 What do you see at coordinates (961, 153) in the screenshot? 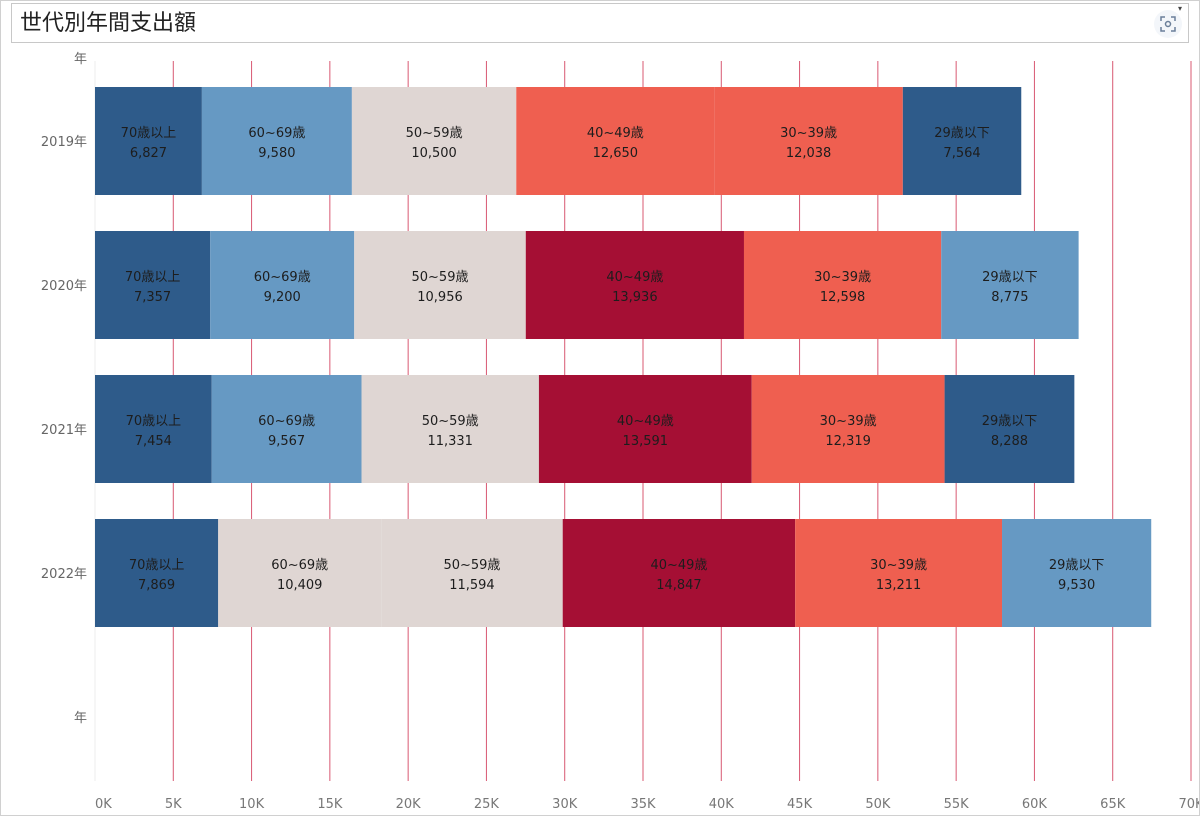
I see `segment-value-label: 7,564` at bounding box center [961, 153].